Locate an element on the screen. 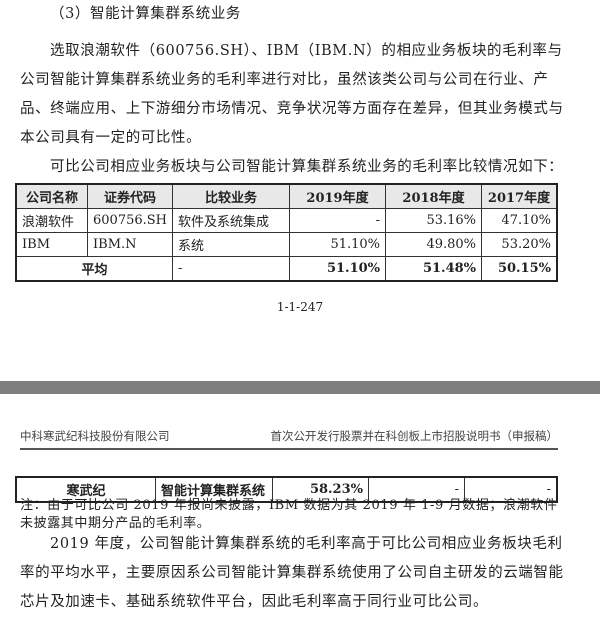 This screenshot has width=600, height=617. page-header: 中科寒武纪科技股份有限公司 首次公开发行股票并在科创板上市招股说明书（申报稿） is located at coordinates (289, 439).